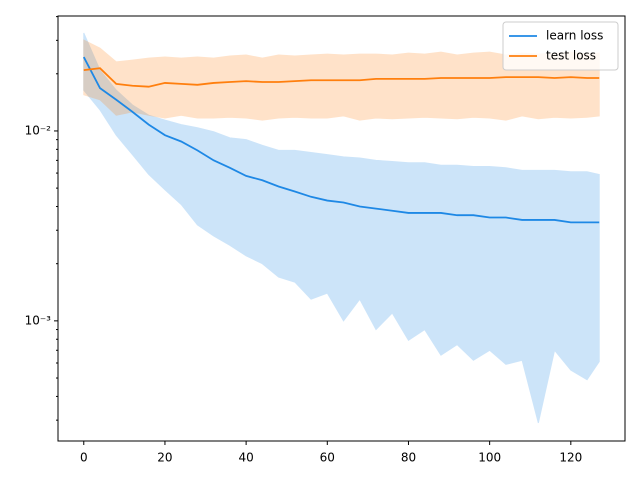 The height and width of the screenshot is (480, 640). I want to click on y-tick-label: 10⁻³, so click(38, 320).